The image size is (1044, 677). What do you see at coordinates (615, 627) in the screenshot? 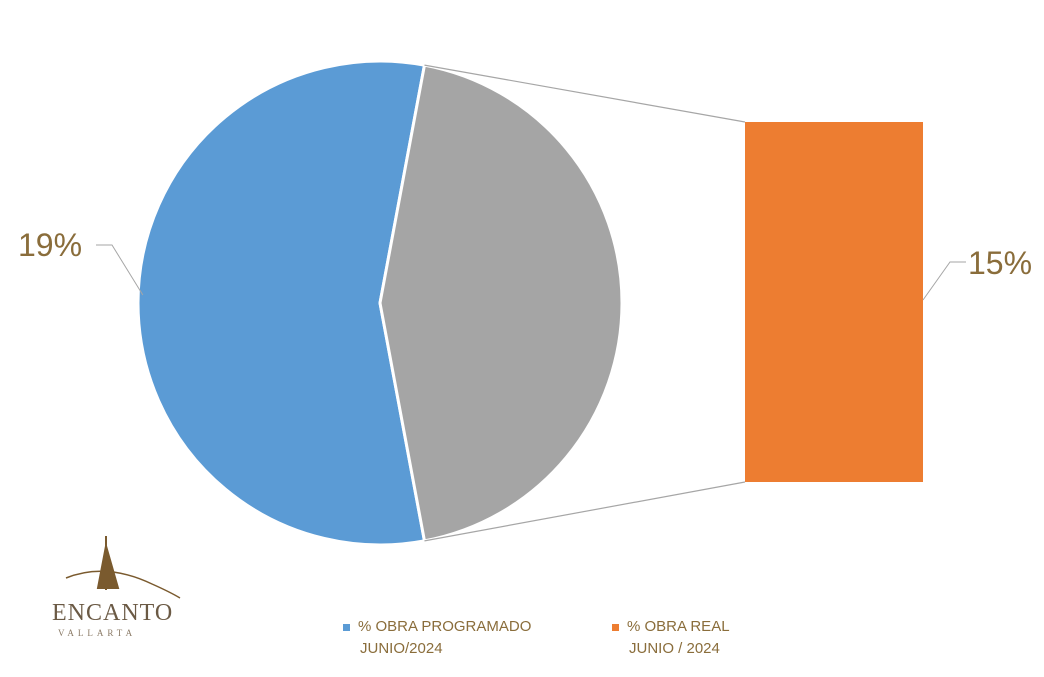
I see `legend-swatch-real` at bounding box center [615, 627].